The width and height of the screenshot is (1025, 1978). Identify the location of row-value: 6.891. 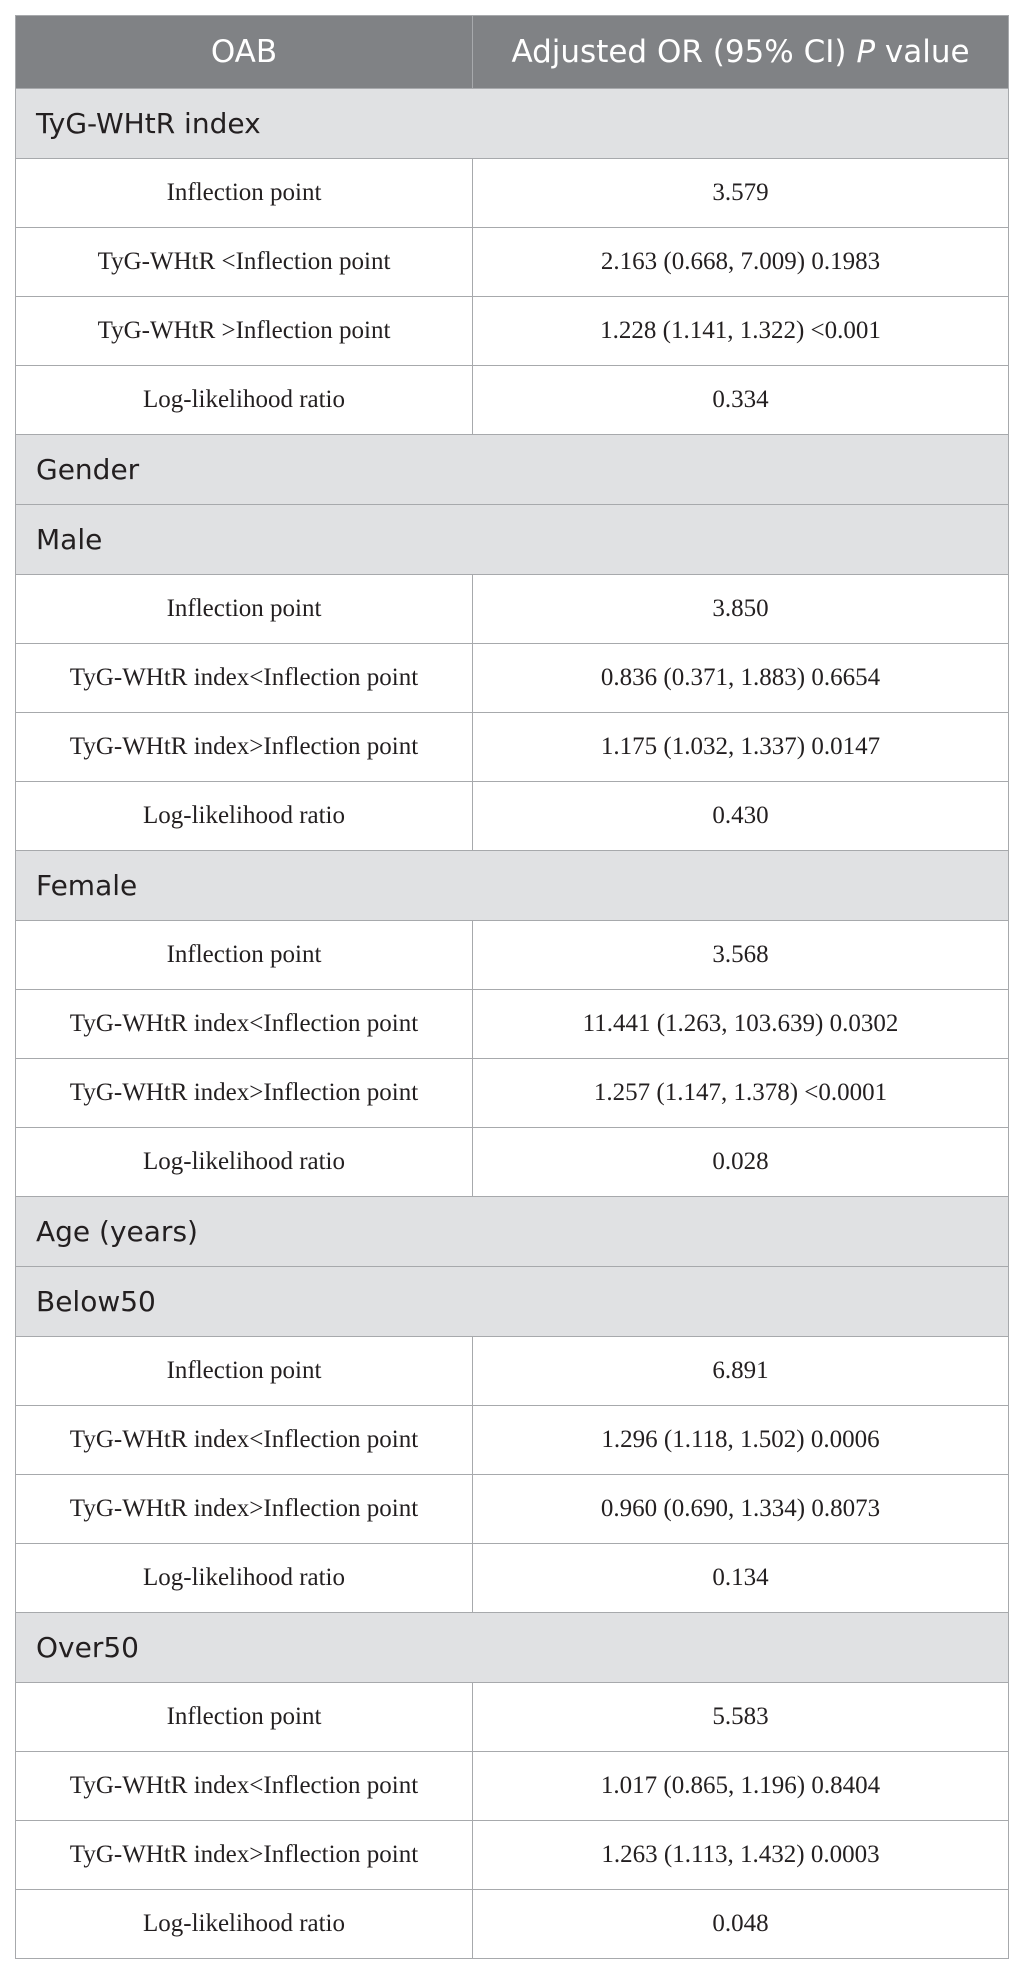
(740, 1371).